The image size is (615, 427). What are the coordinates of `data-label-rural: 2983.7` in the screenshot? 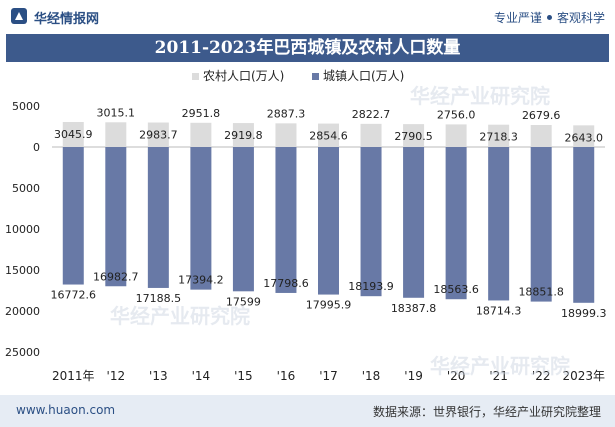 It's located at (158, 135).